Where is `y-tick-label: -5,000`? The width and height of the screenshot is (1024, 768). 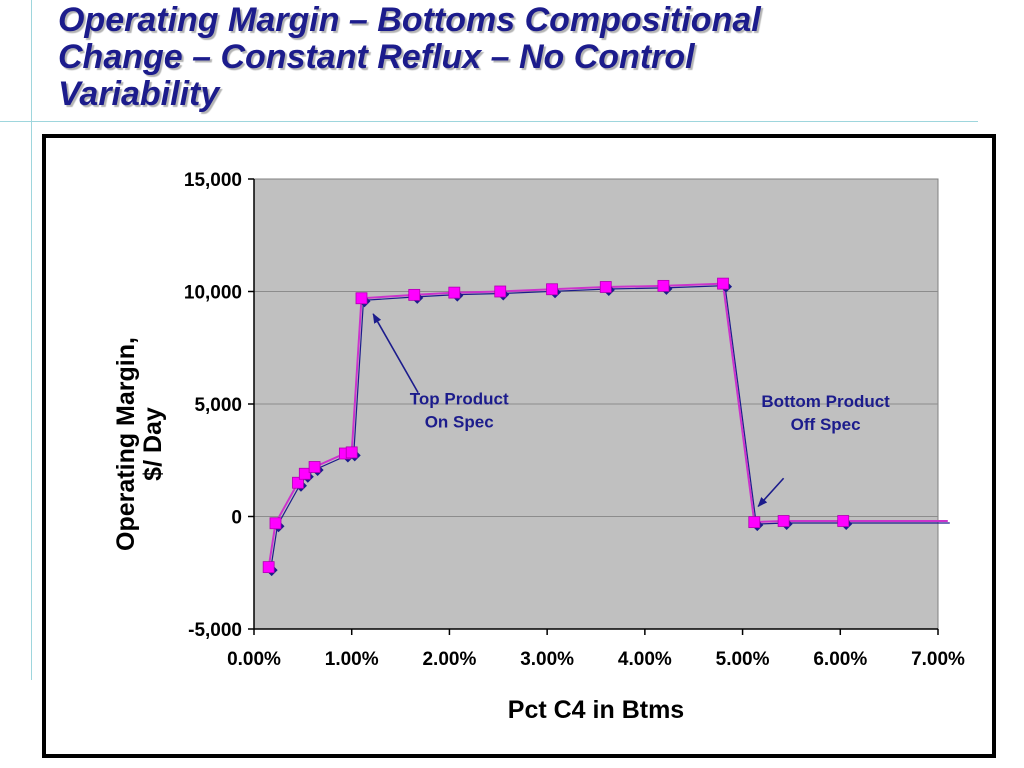 y-tick-label: -5,000 is located at coordinates (215, 630).